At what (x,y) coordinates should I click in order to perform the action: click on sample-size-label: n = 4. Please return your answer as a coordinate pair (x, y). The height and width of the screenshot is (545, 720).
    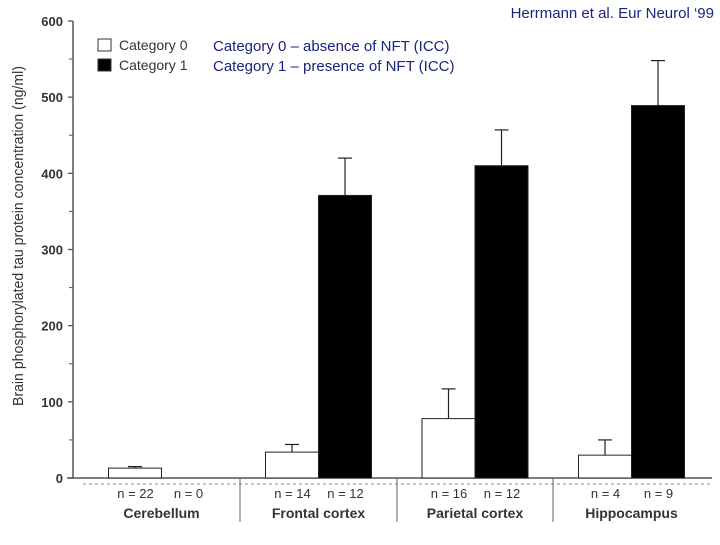
    Looking at the image, I should click on (605, 493).